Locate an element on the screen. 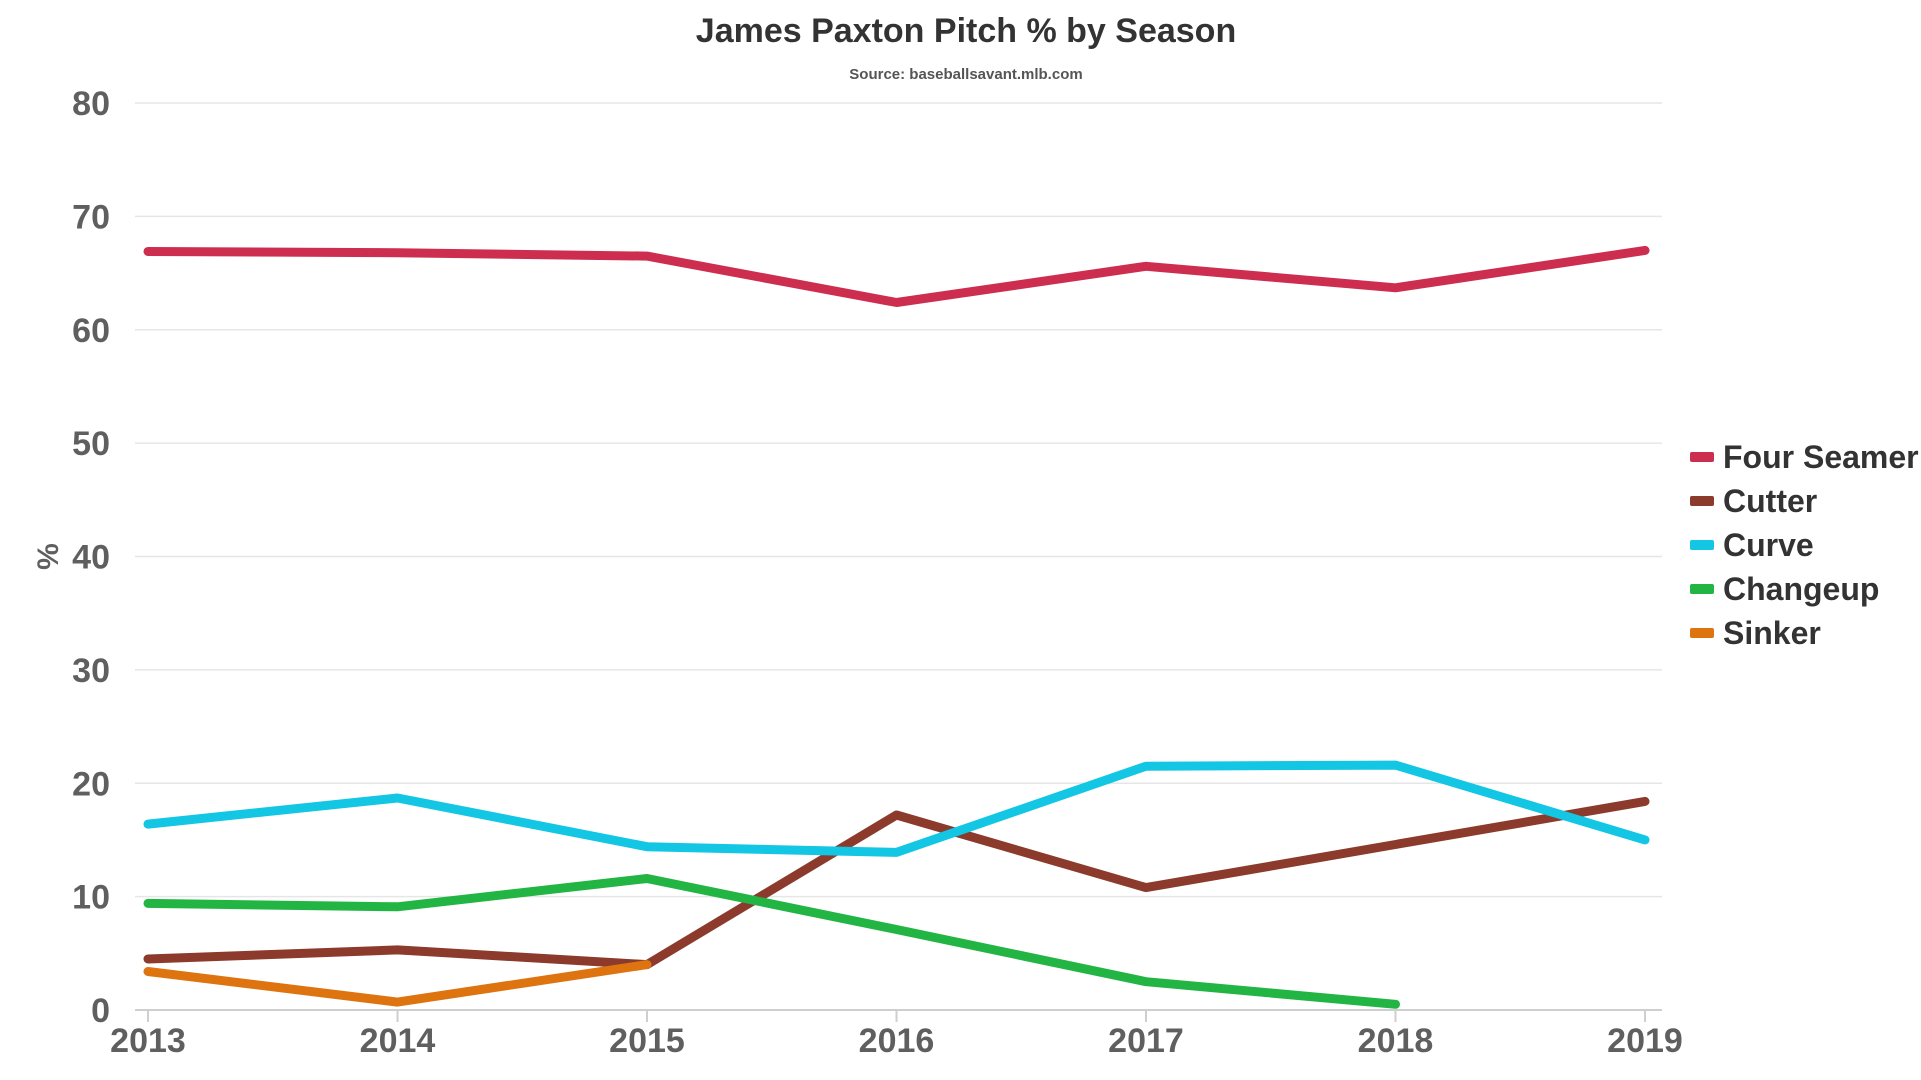  legend-label: Four Seamer is located at coordinates (1821, 457).